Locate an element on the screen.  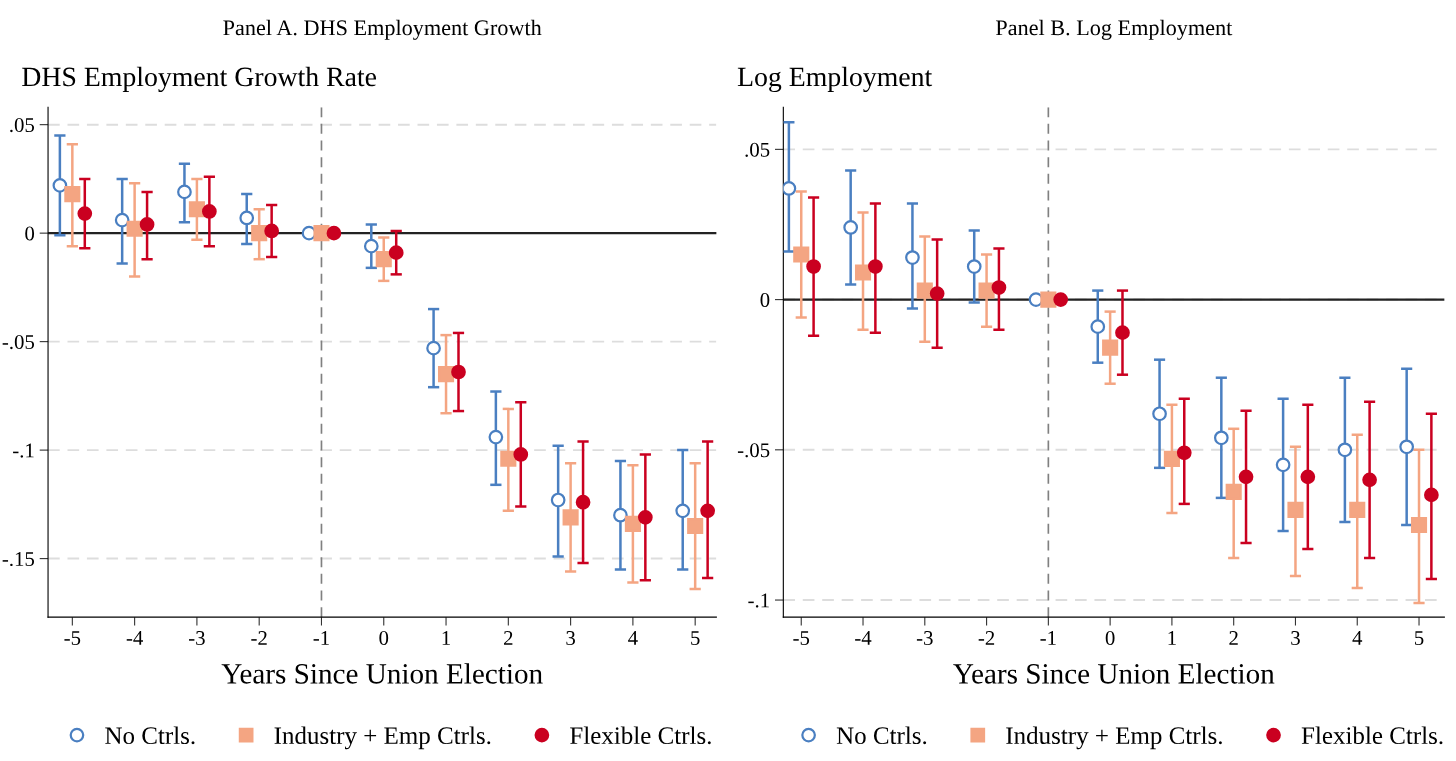
y-tick-label: -.15 is located at coordinates (18, 559).